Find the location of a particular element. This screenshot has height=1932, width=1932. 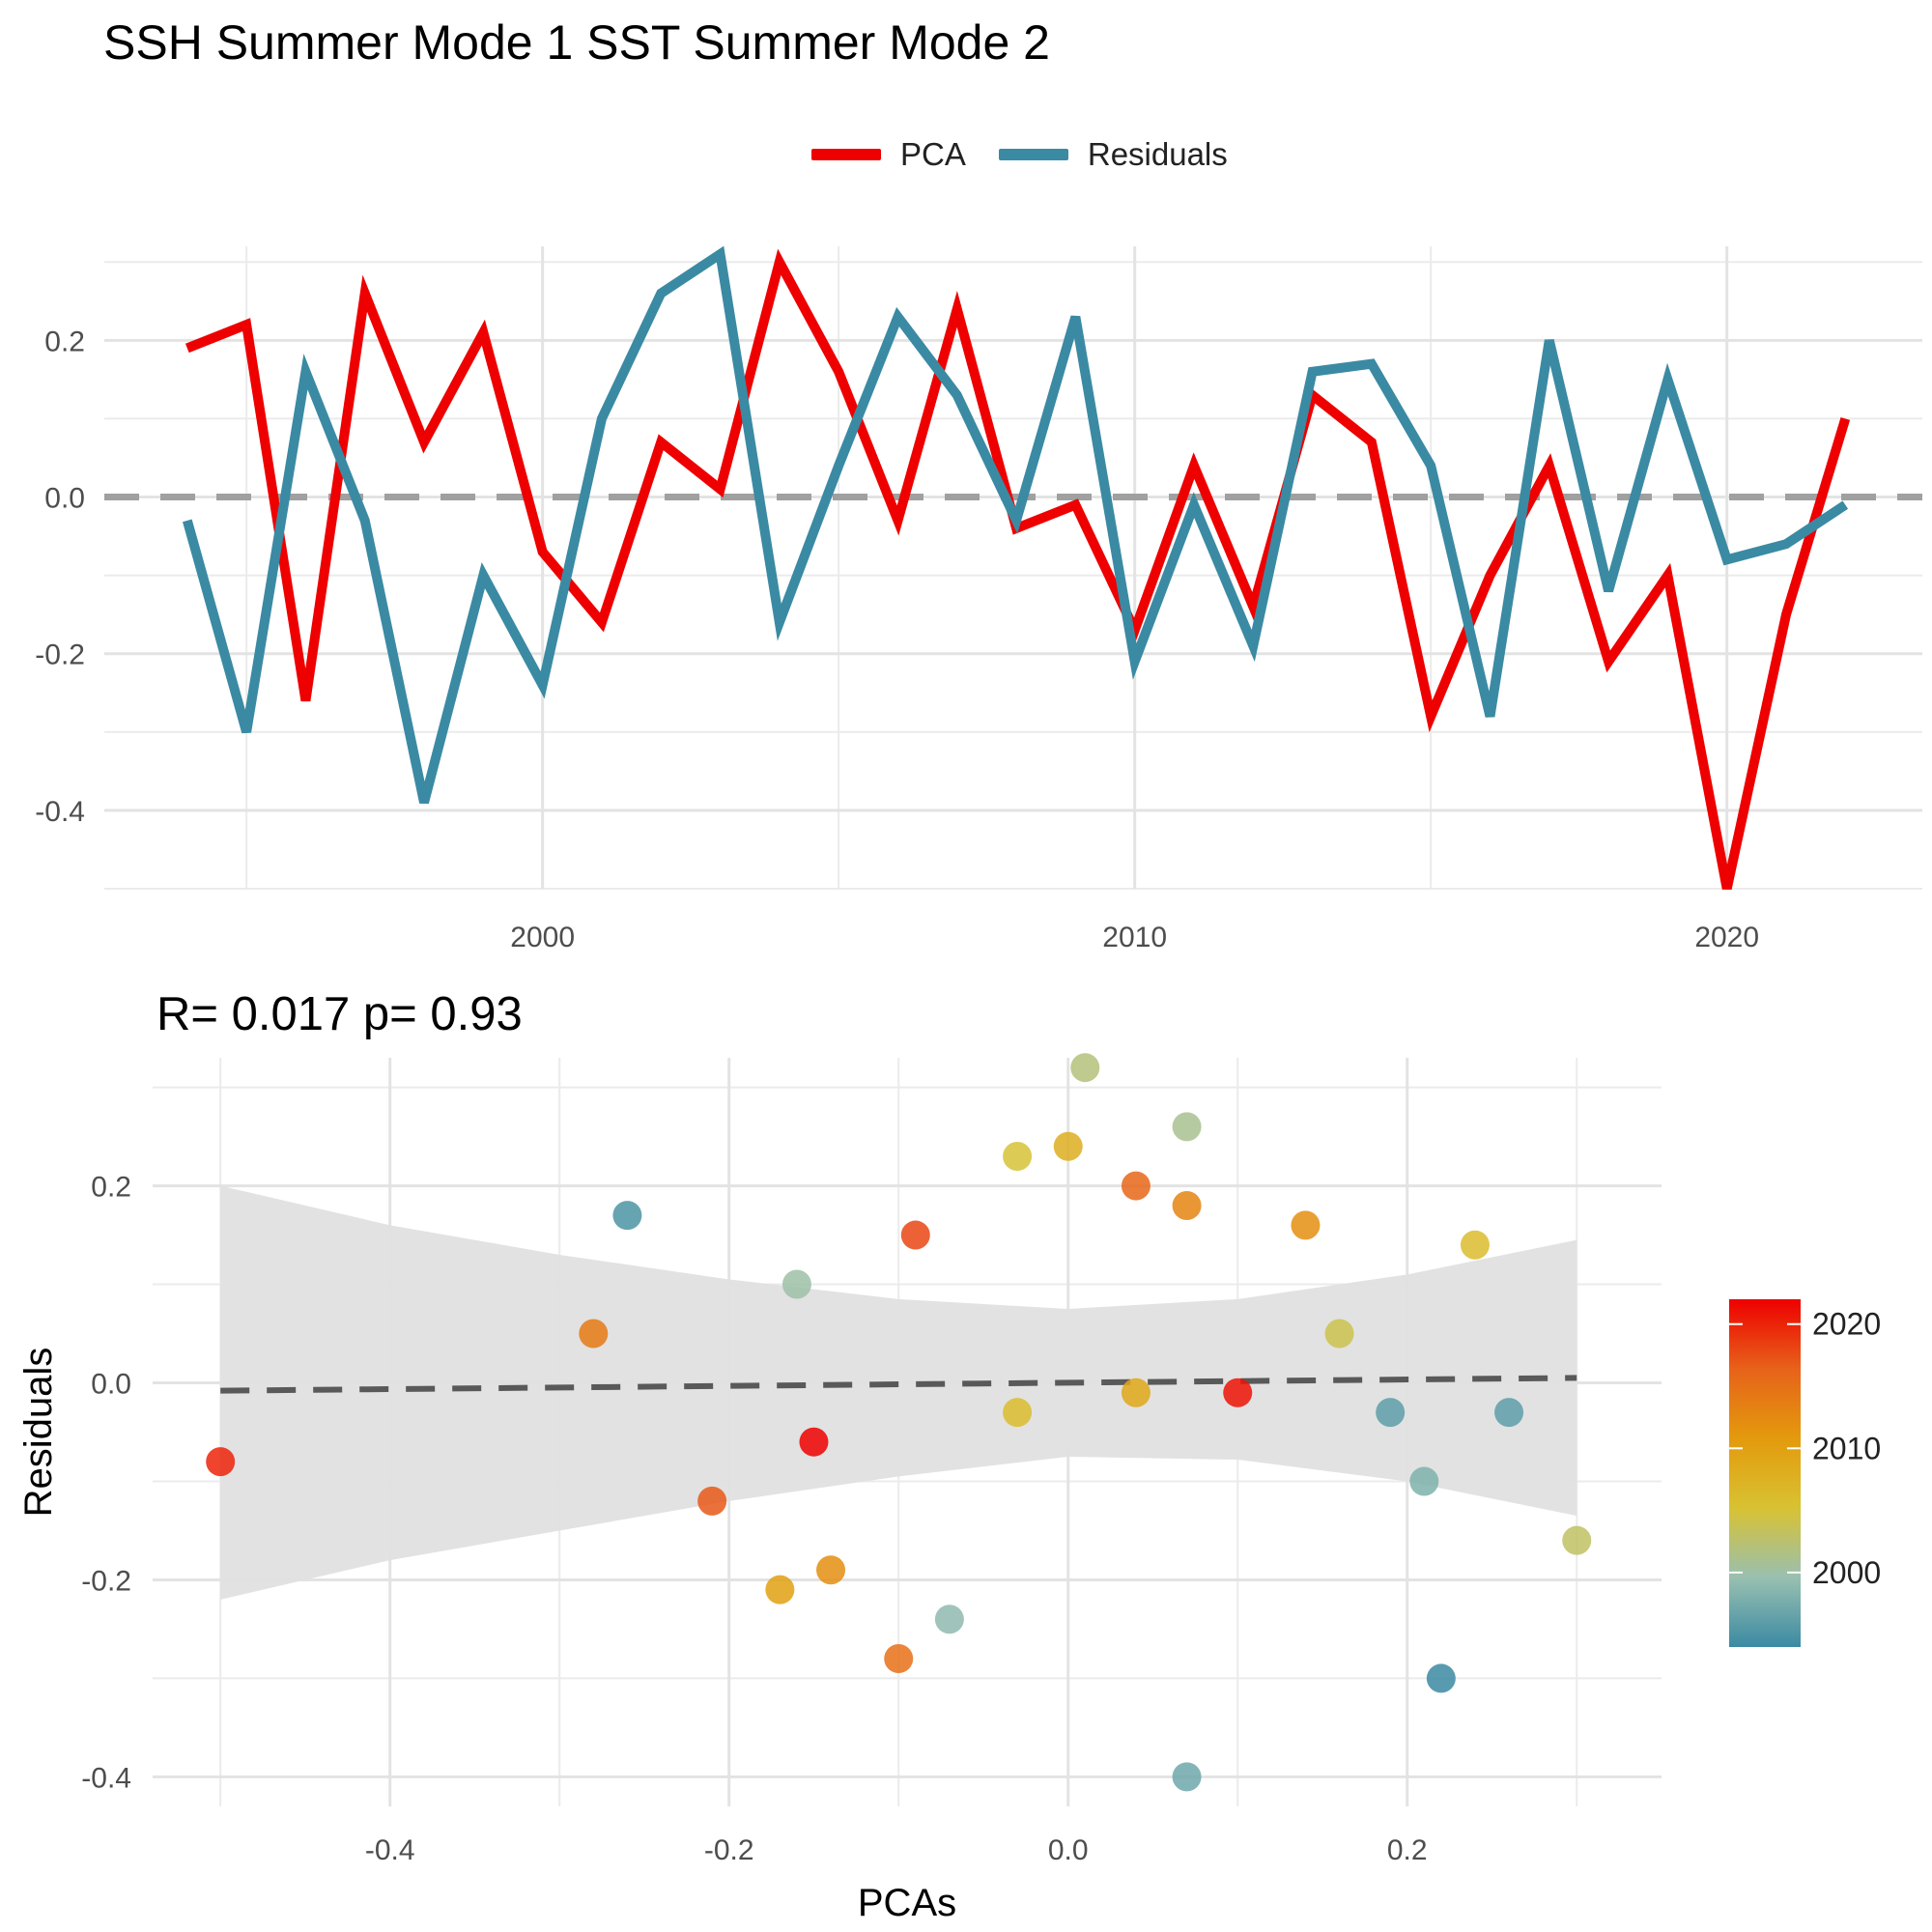

x-axis-title: PCAs is located at coordinates (907, 1903).